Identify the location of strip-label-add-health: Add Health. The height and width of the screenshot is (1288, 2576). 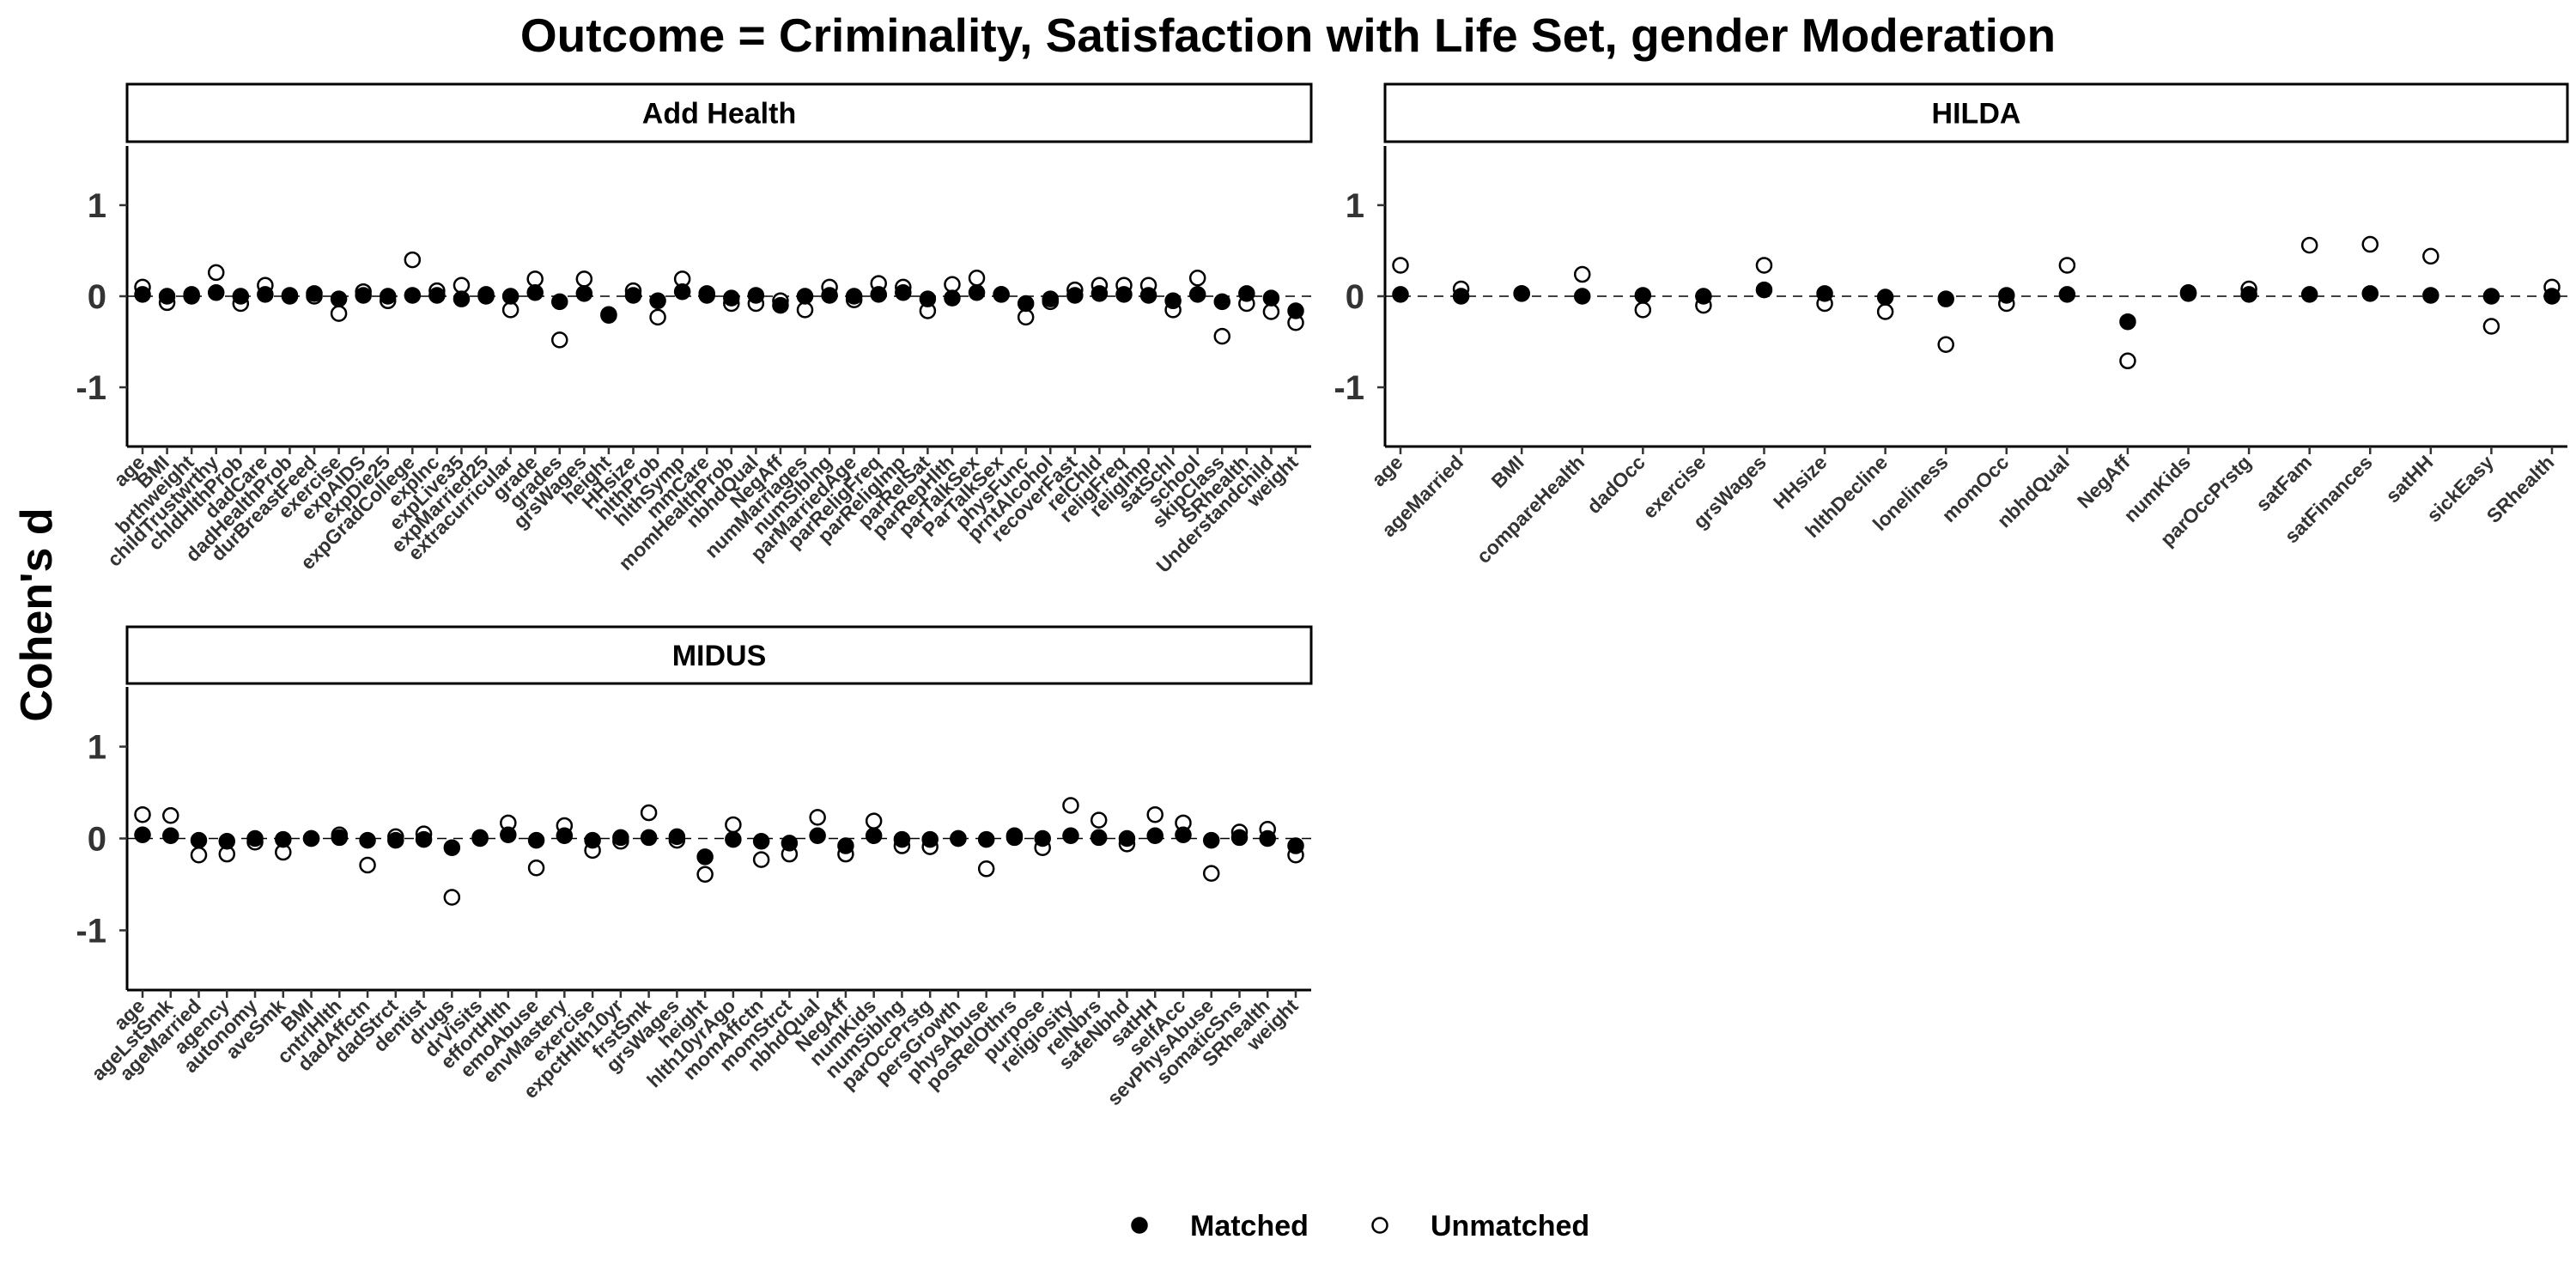
(719, 114).